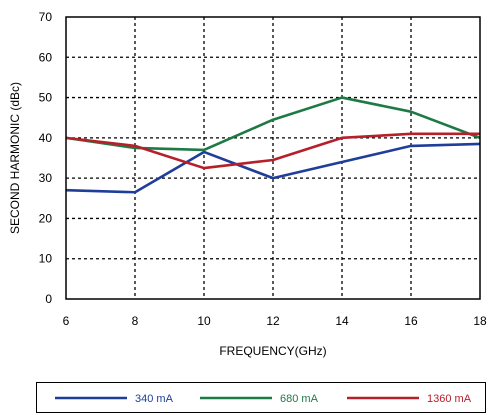 This screenshot has height=415, width=490. What do you see at coordinates (299, 399) in the screenshot?
I see `legend-label-1: 680 mA` at bounding box center [299, 399].